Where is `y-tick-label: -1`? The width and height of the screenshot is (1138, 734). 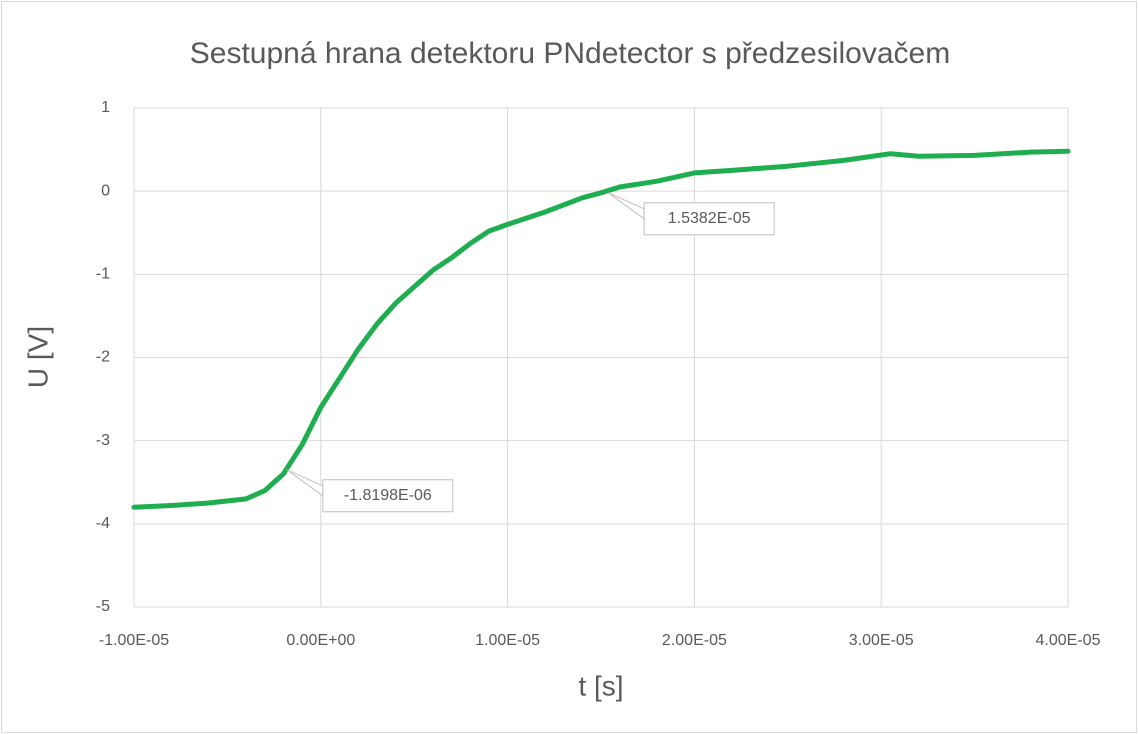 y-tick-label: -1 is located at coordinates (103, 274).